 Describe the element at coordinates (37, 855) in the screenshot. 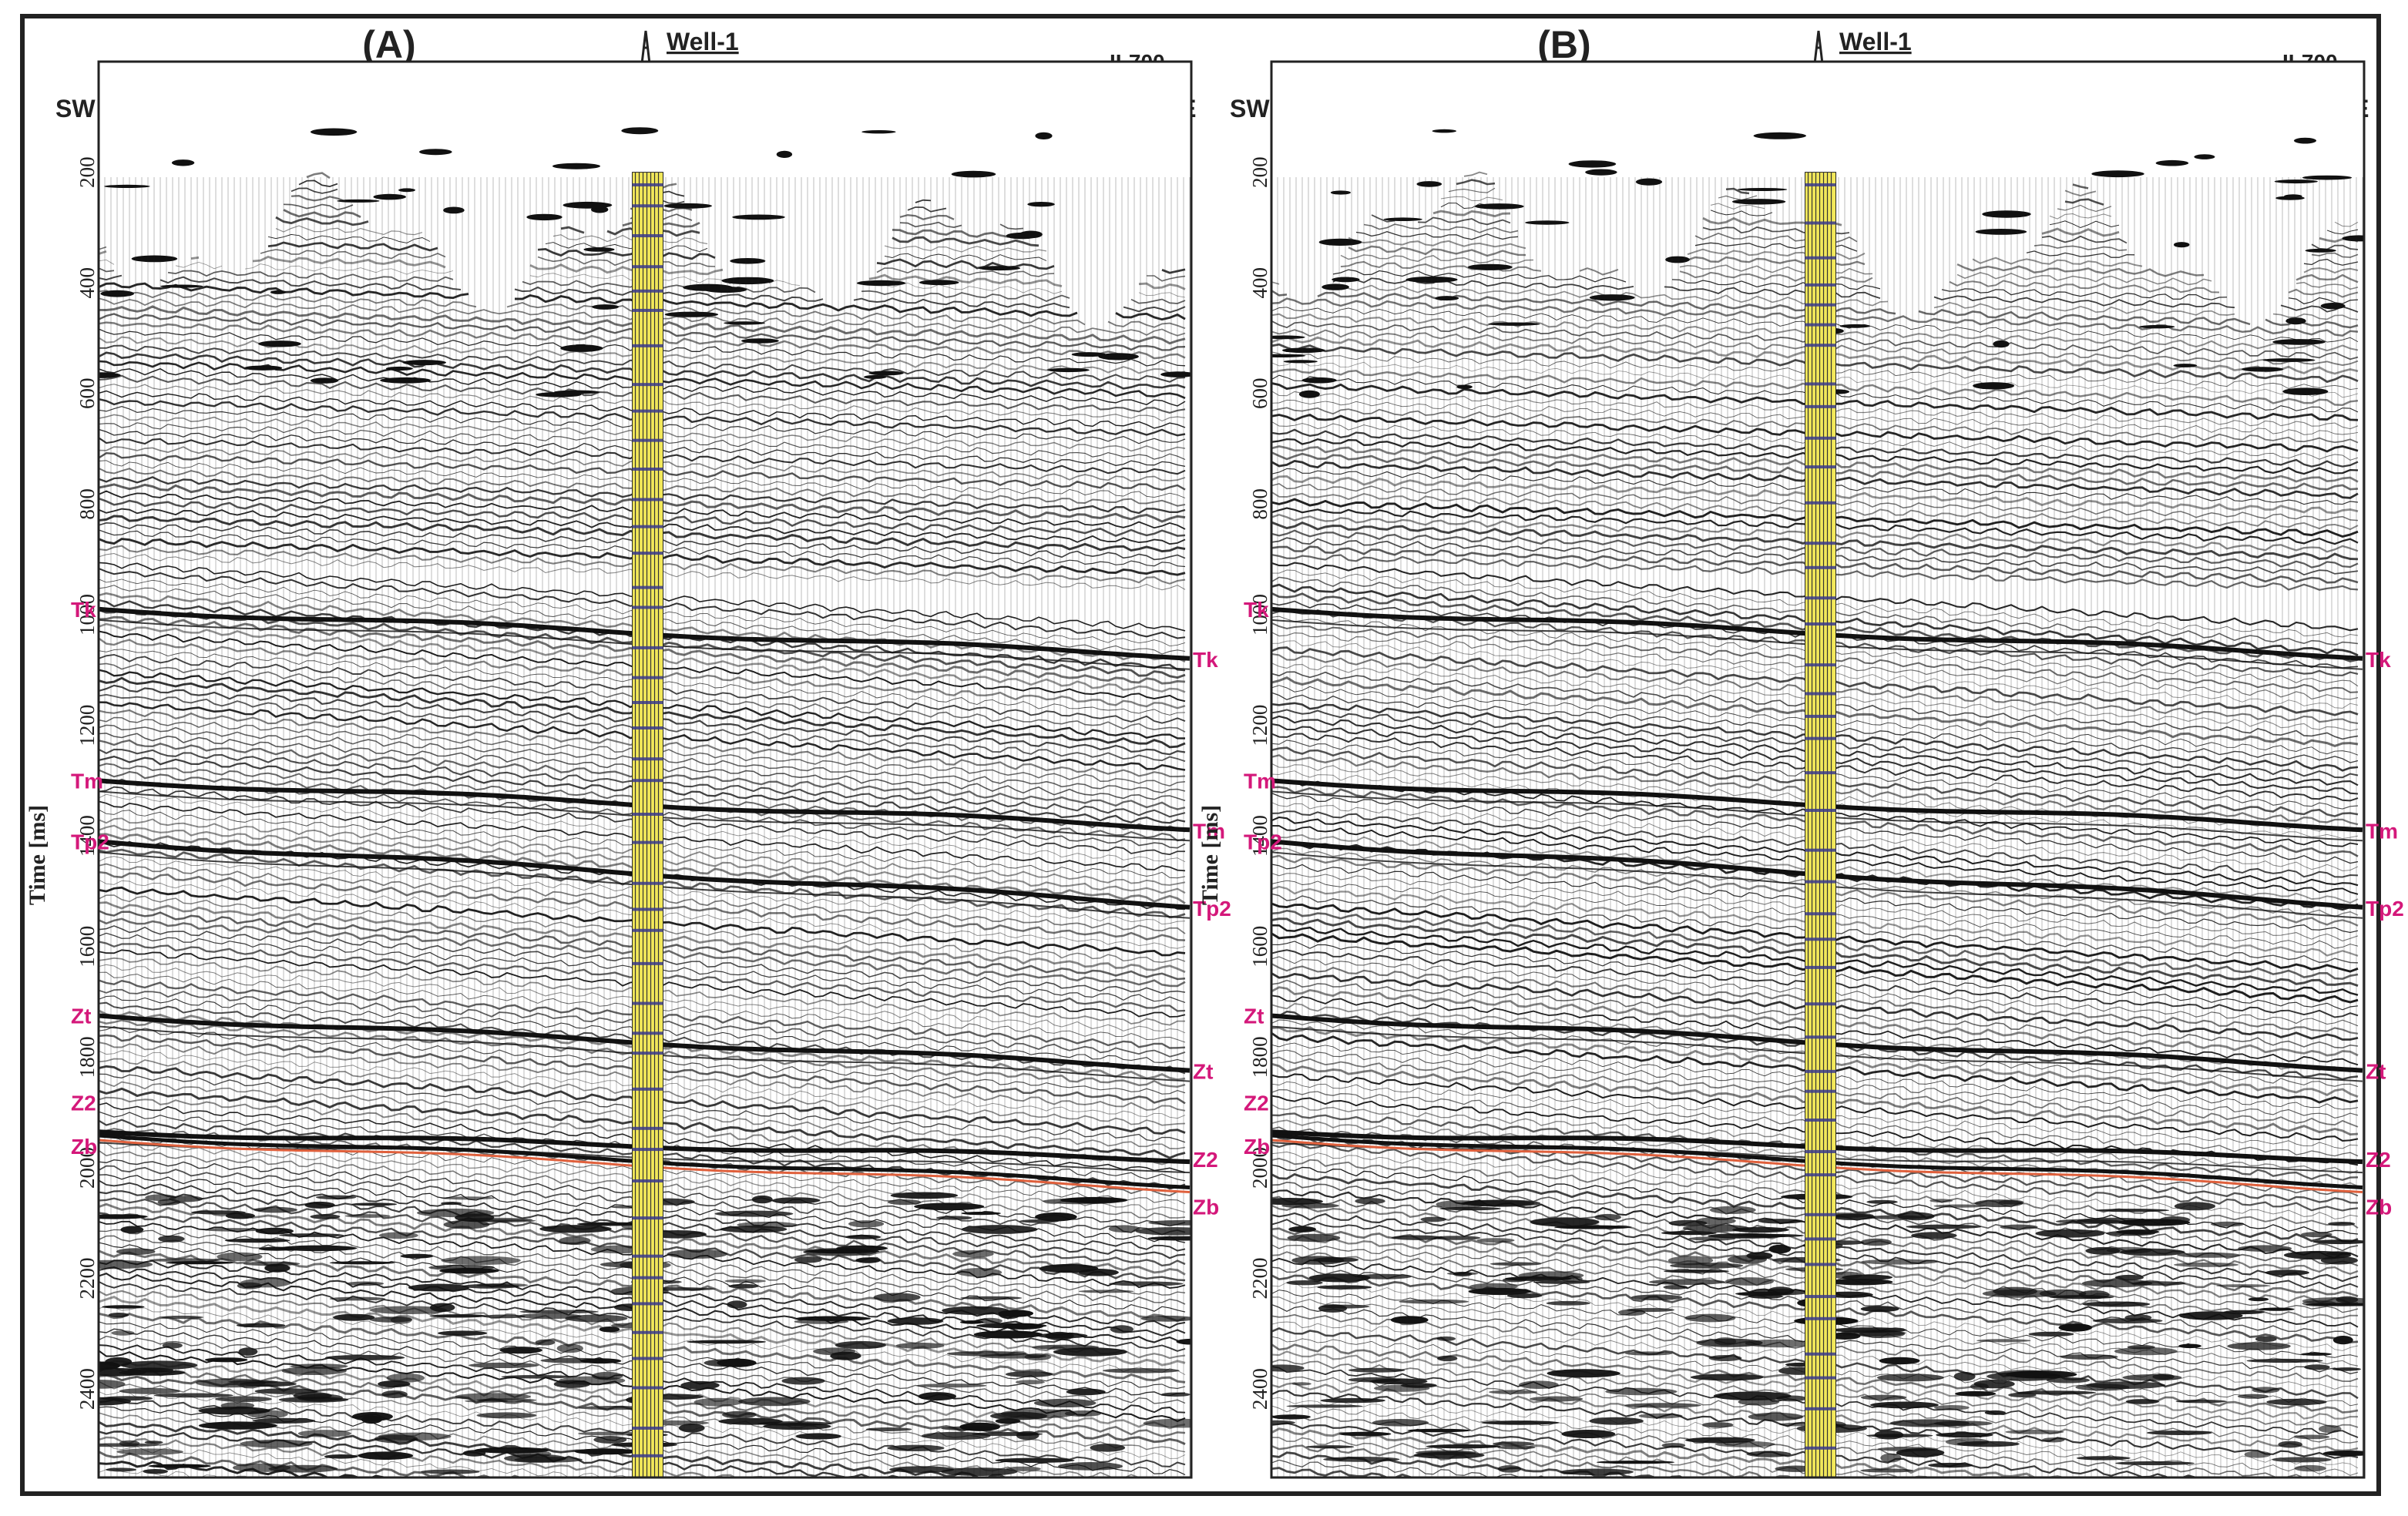

I see `time-axis-title-a: Time [ms]` at that location.